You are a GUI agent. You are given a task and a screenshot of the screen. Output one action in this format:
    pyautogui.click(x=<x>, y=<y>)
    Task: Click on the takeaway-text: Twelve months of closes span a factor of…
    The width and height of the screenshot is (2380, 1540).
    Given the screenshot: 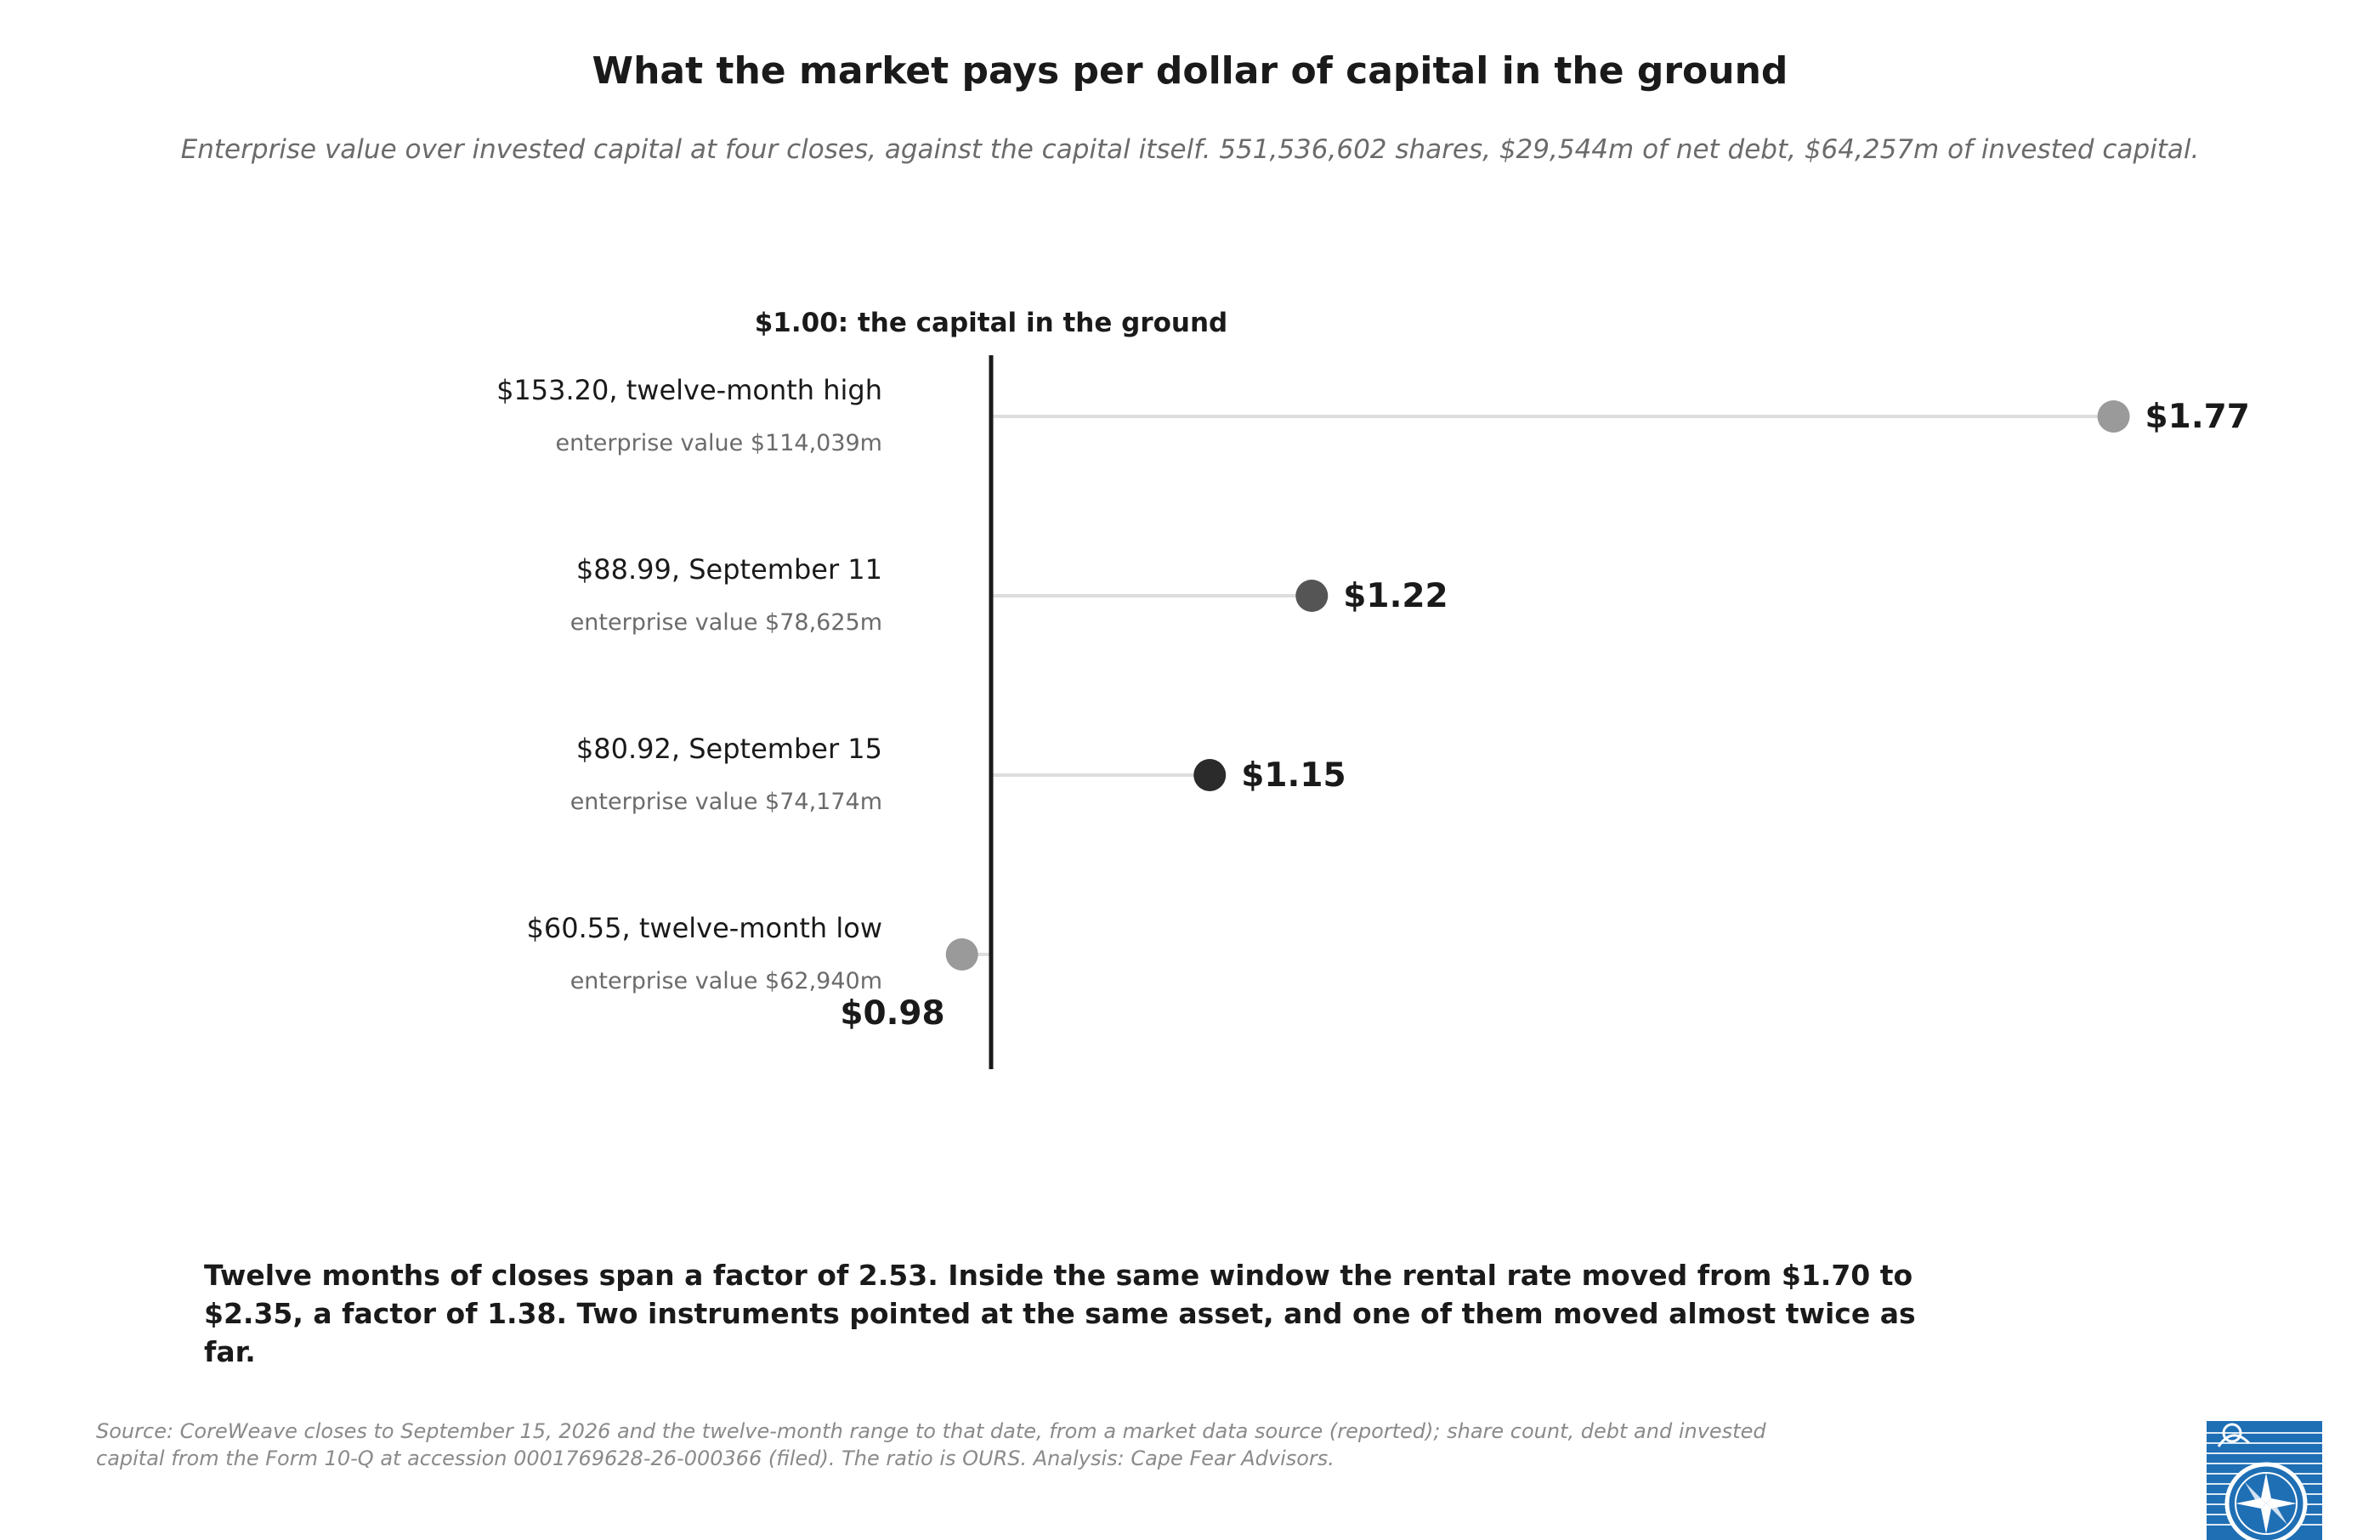 What is the action you would take?
    pyautogui.click(x=1060, y=1313)
    